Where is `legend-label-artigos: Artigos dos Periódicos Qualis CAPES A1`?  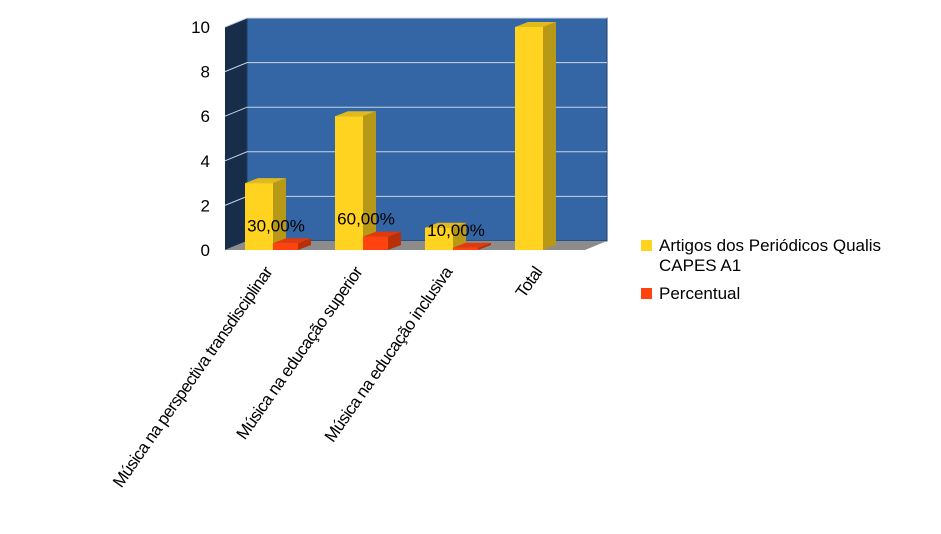
legend-label-artigos: Artigos dos Periódicos Qualis CAPES A1 is located at coordinates (770, 255).